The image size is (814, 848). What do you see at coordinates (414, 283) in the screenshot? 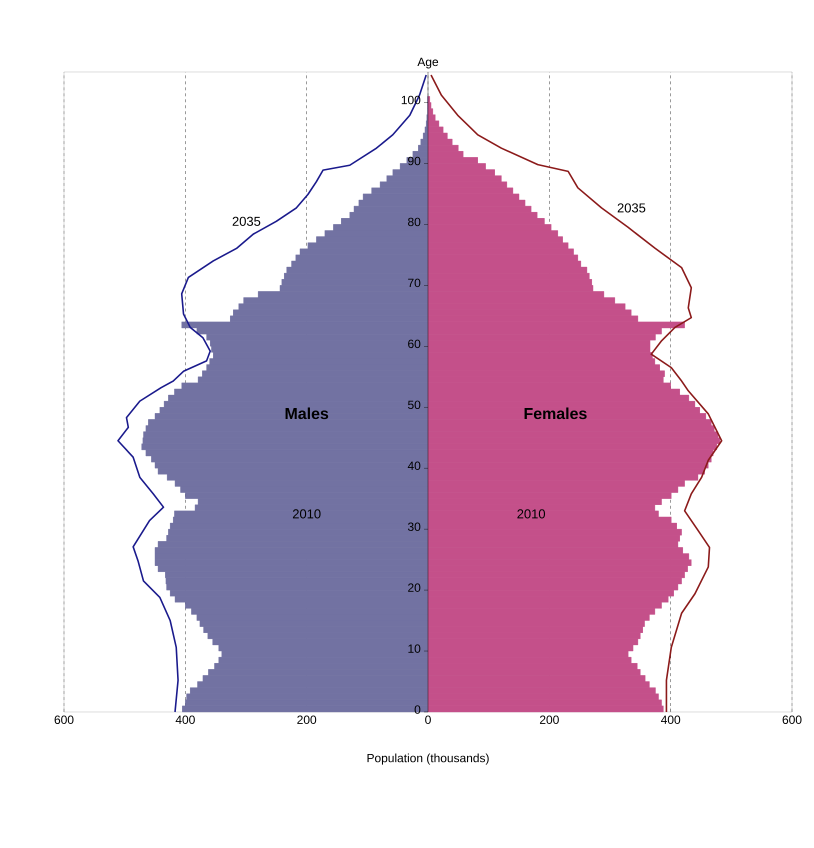
I see `y-tick-label: 70` at bounding box center [414, 283].